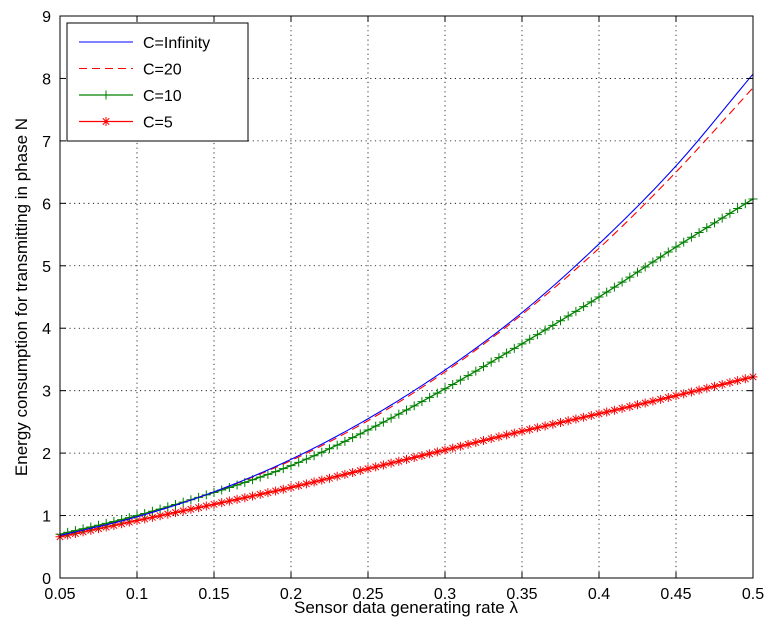 The image size is (771, 624). I want to click on x-tick-label: 0.1, so click(137, 594).